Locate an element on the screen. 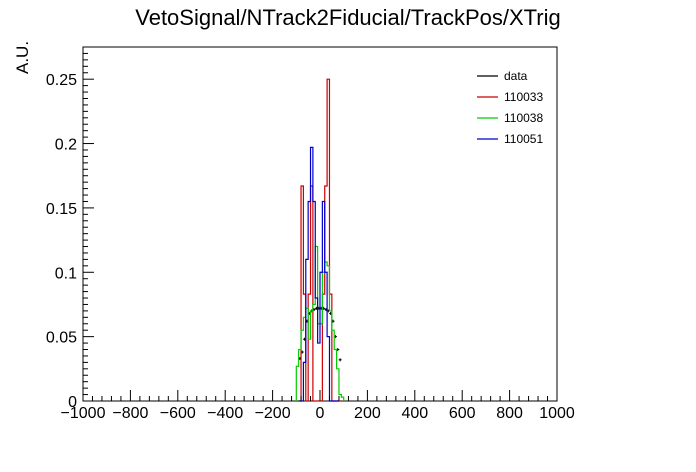 This screenshot has width=696, height=472. x-tick-label: −800 is located at coordinates (130, 413).